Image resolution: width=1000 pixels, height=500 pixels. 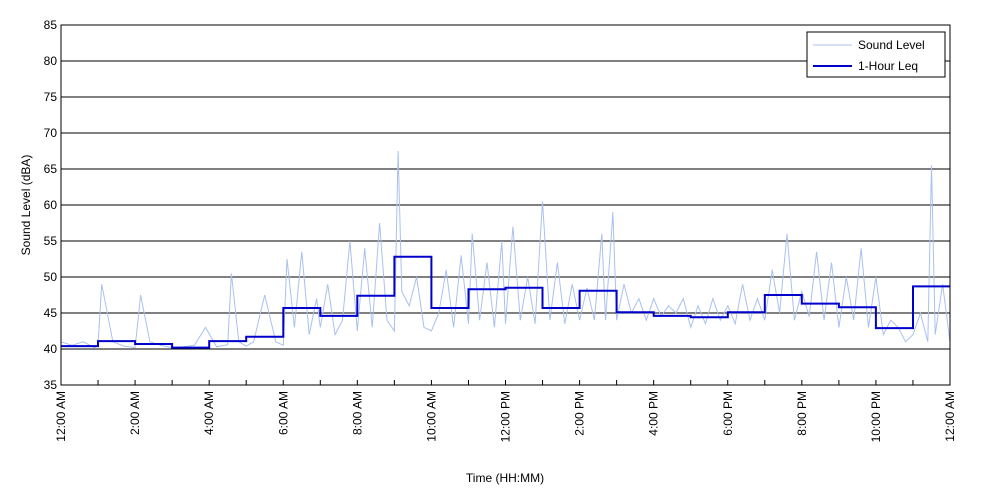 I want to click on legend-label-1-hour-leq: 1-Hour Leq, so click(x=888, y=66).